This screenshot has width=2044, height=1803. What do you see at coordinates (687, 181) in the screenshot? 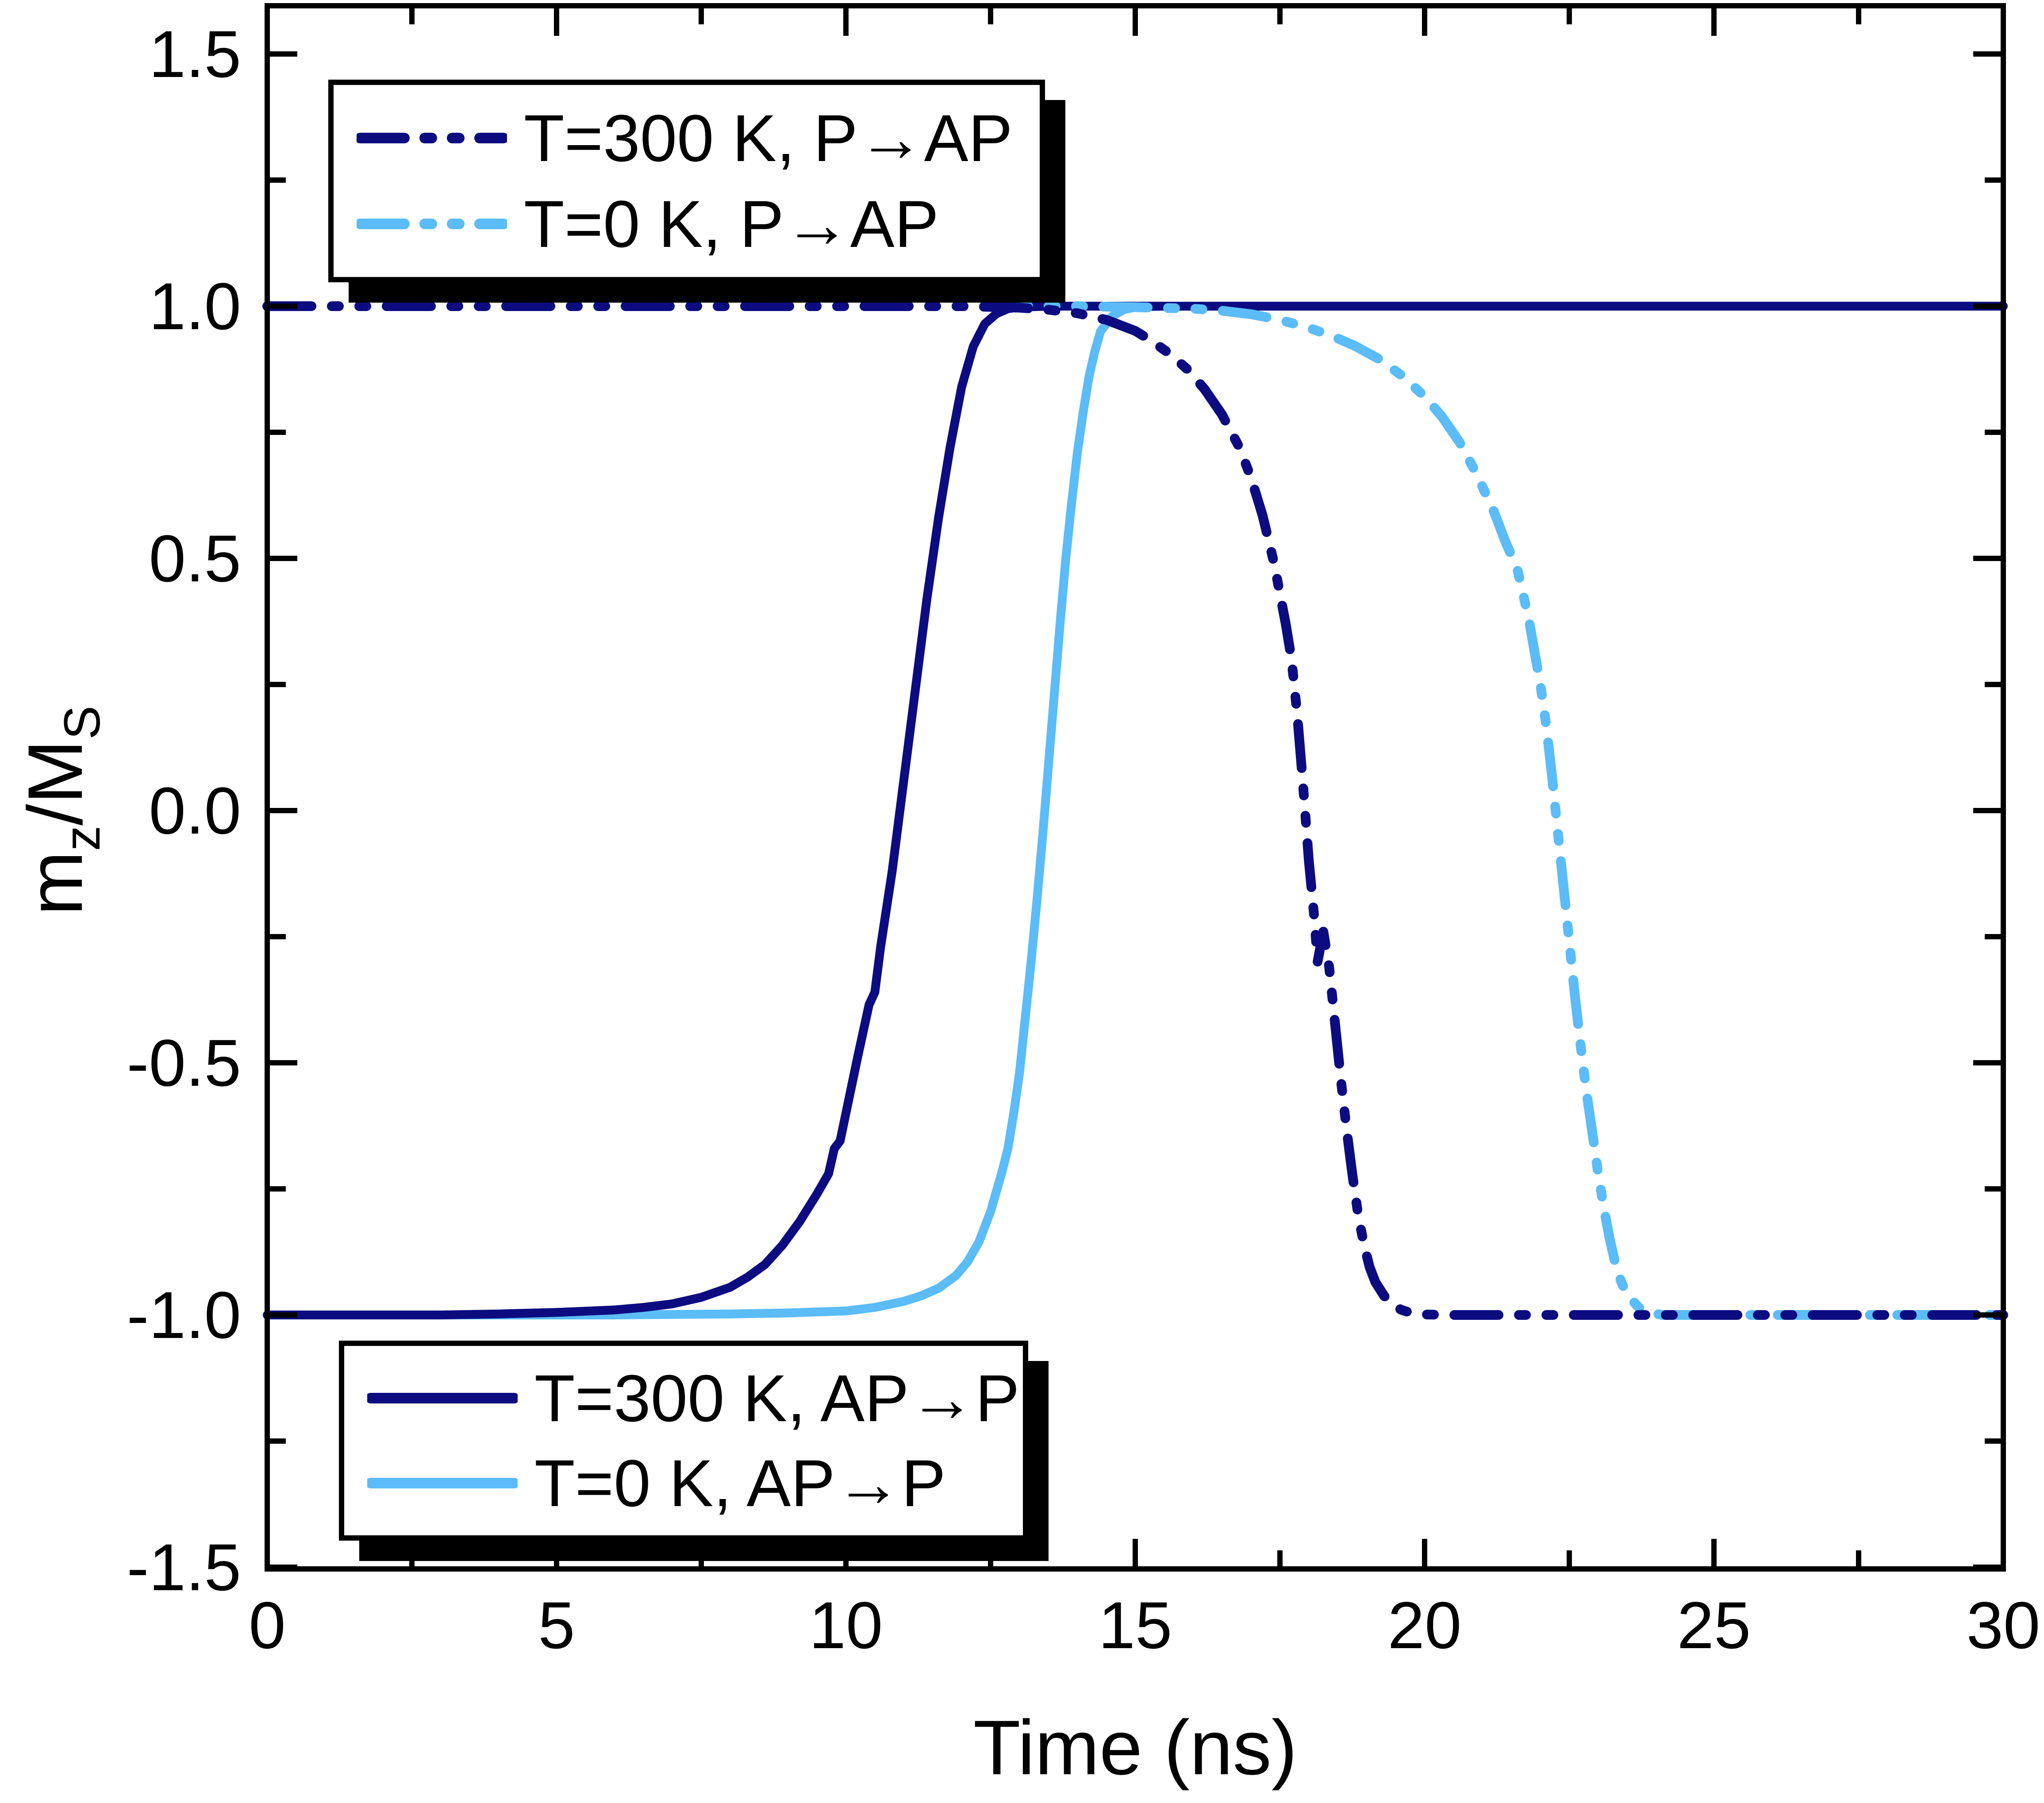
I see `legend-top: T=300 K, P→AP T=0 K, P→AP` at bounding box center [687, 181].